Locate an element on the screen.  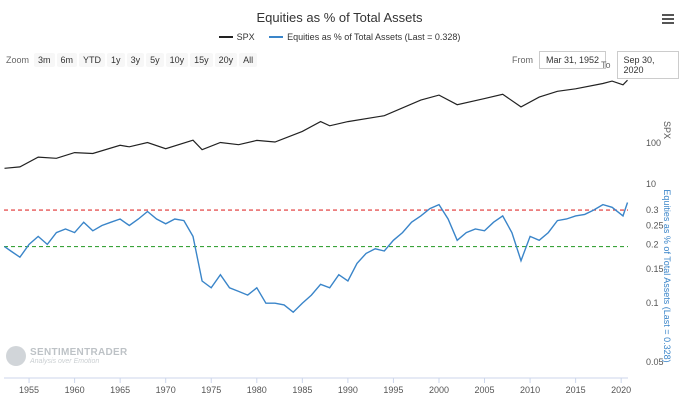
x-tick-label: 2000 is located at coordinates (439, 390).